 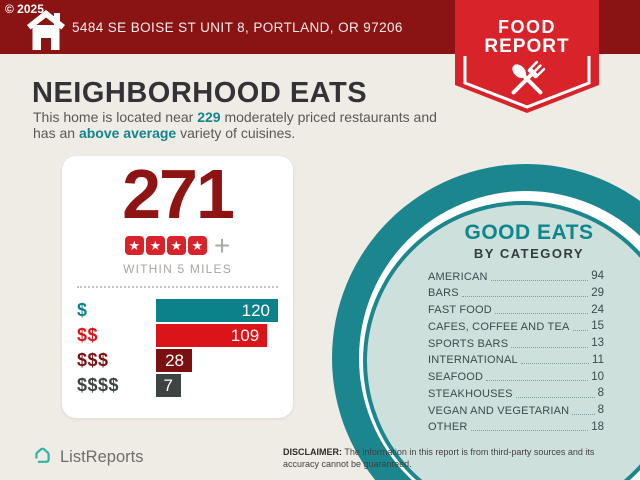 What do you see at coordinates (597, 292) in the screenshot?
I see `category-count: 29` at bounding box center [597, 292].